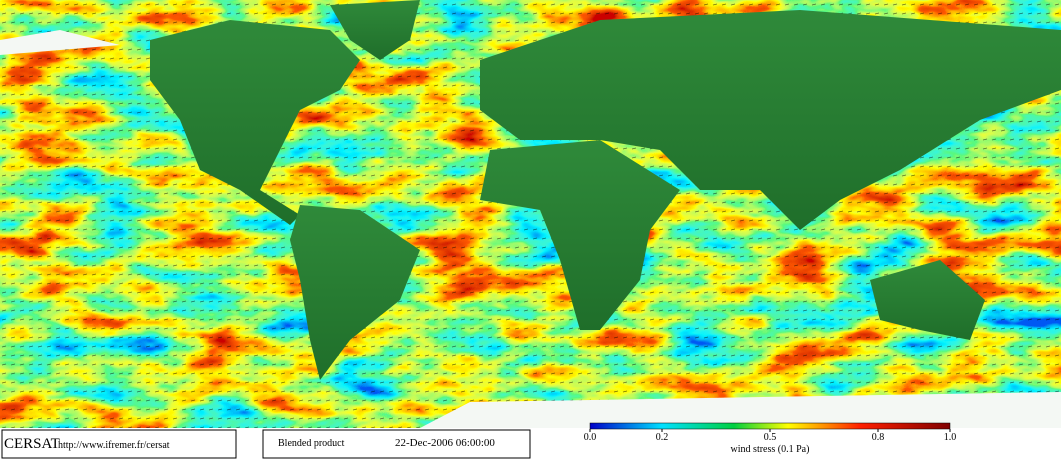 Image resolution: width=1061 pixels, height=467 pixels. What do you see at coordinates (60, 42) in the screenshot?
I see `arctic-ice` at bounding box center [60, 42].